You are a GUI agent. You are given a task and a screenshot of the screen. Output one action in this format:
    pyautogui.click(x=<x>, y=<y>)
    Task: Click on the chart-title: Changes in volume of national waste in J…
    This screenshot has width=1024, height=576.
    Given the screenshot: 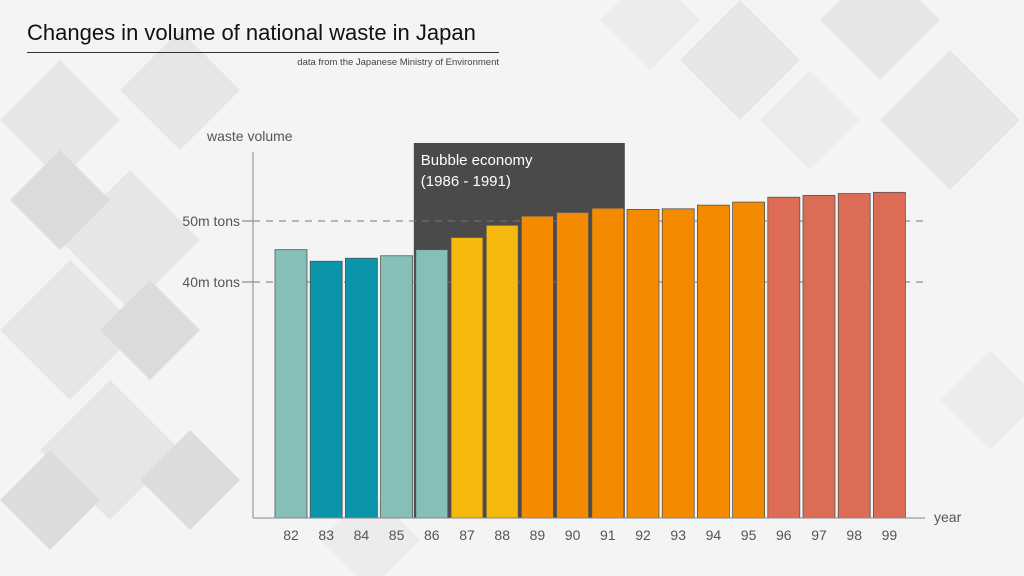 What is the action you would take?
    pyautogui.click(x=263, y=36)
    